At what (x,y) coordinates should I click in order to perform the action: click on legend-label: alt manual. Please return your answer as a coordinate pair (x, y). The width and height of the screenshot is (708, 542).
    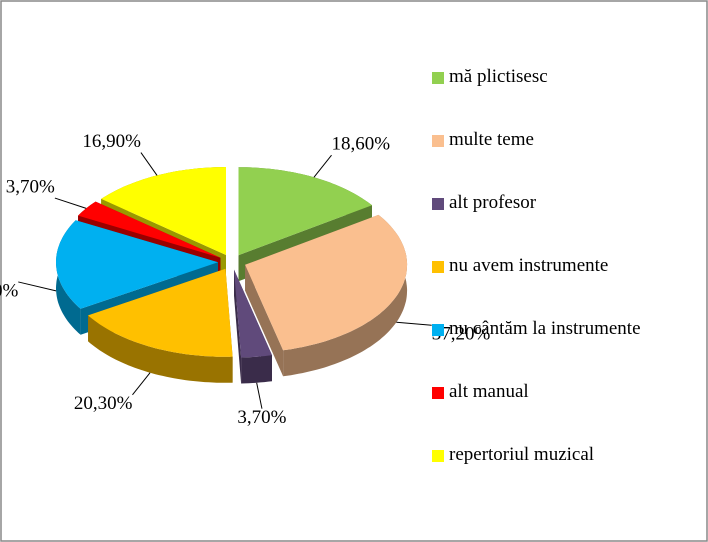
    Looking at the image, I should click on (489, 391).